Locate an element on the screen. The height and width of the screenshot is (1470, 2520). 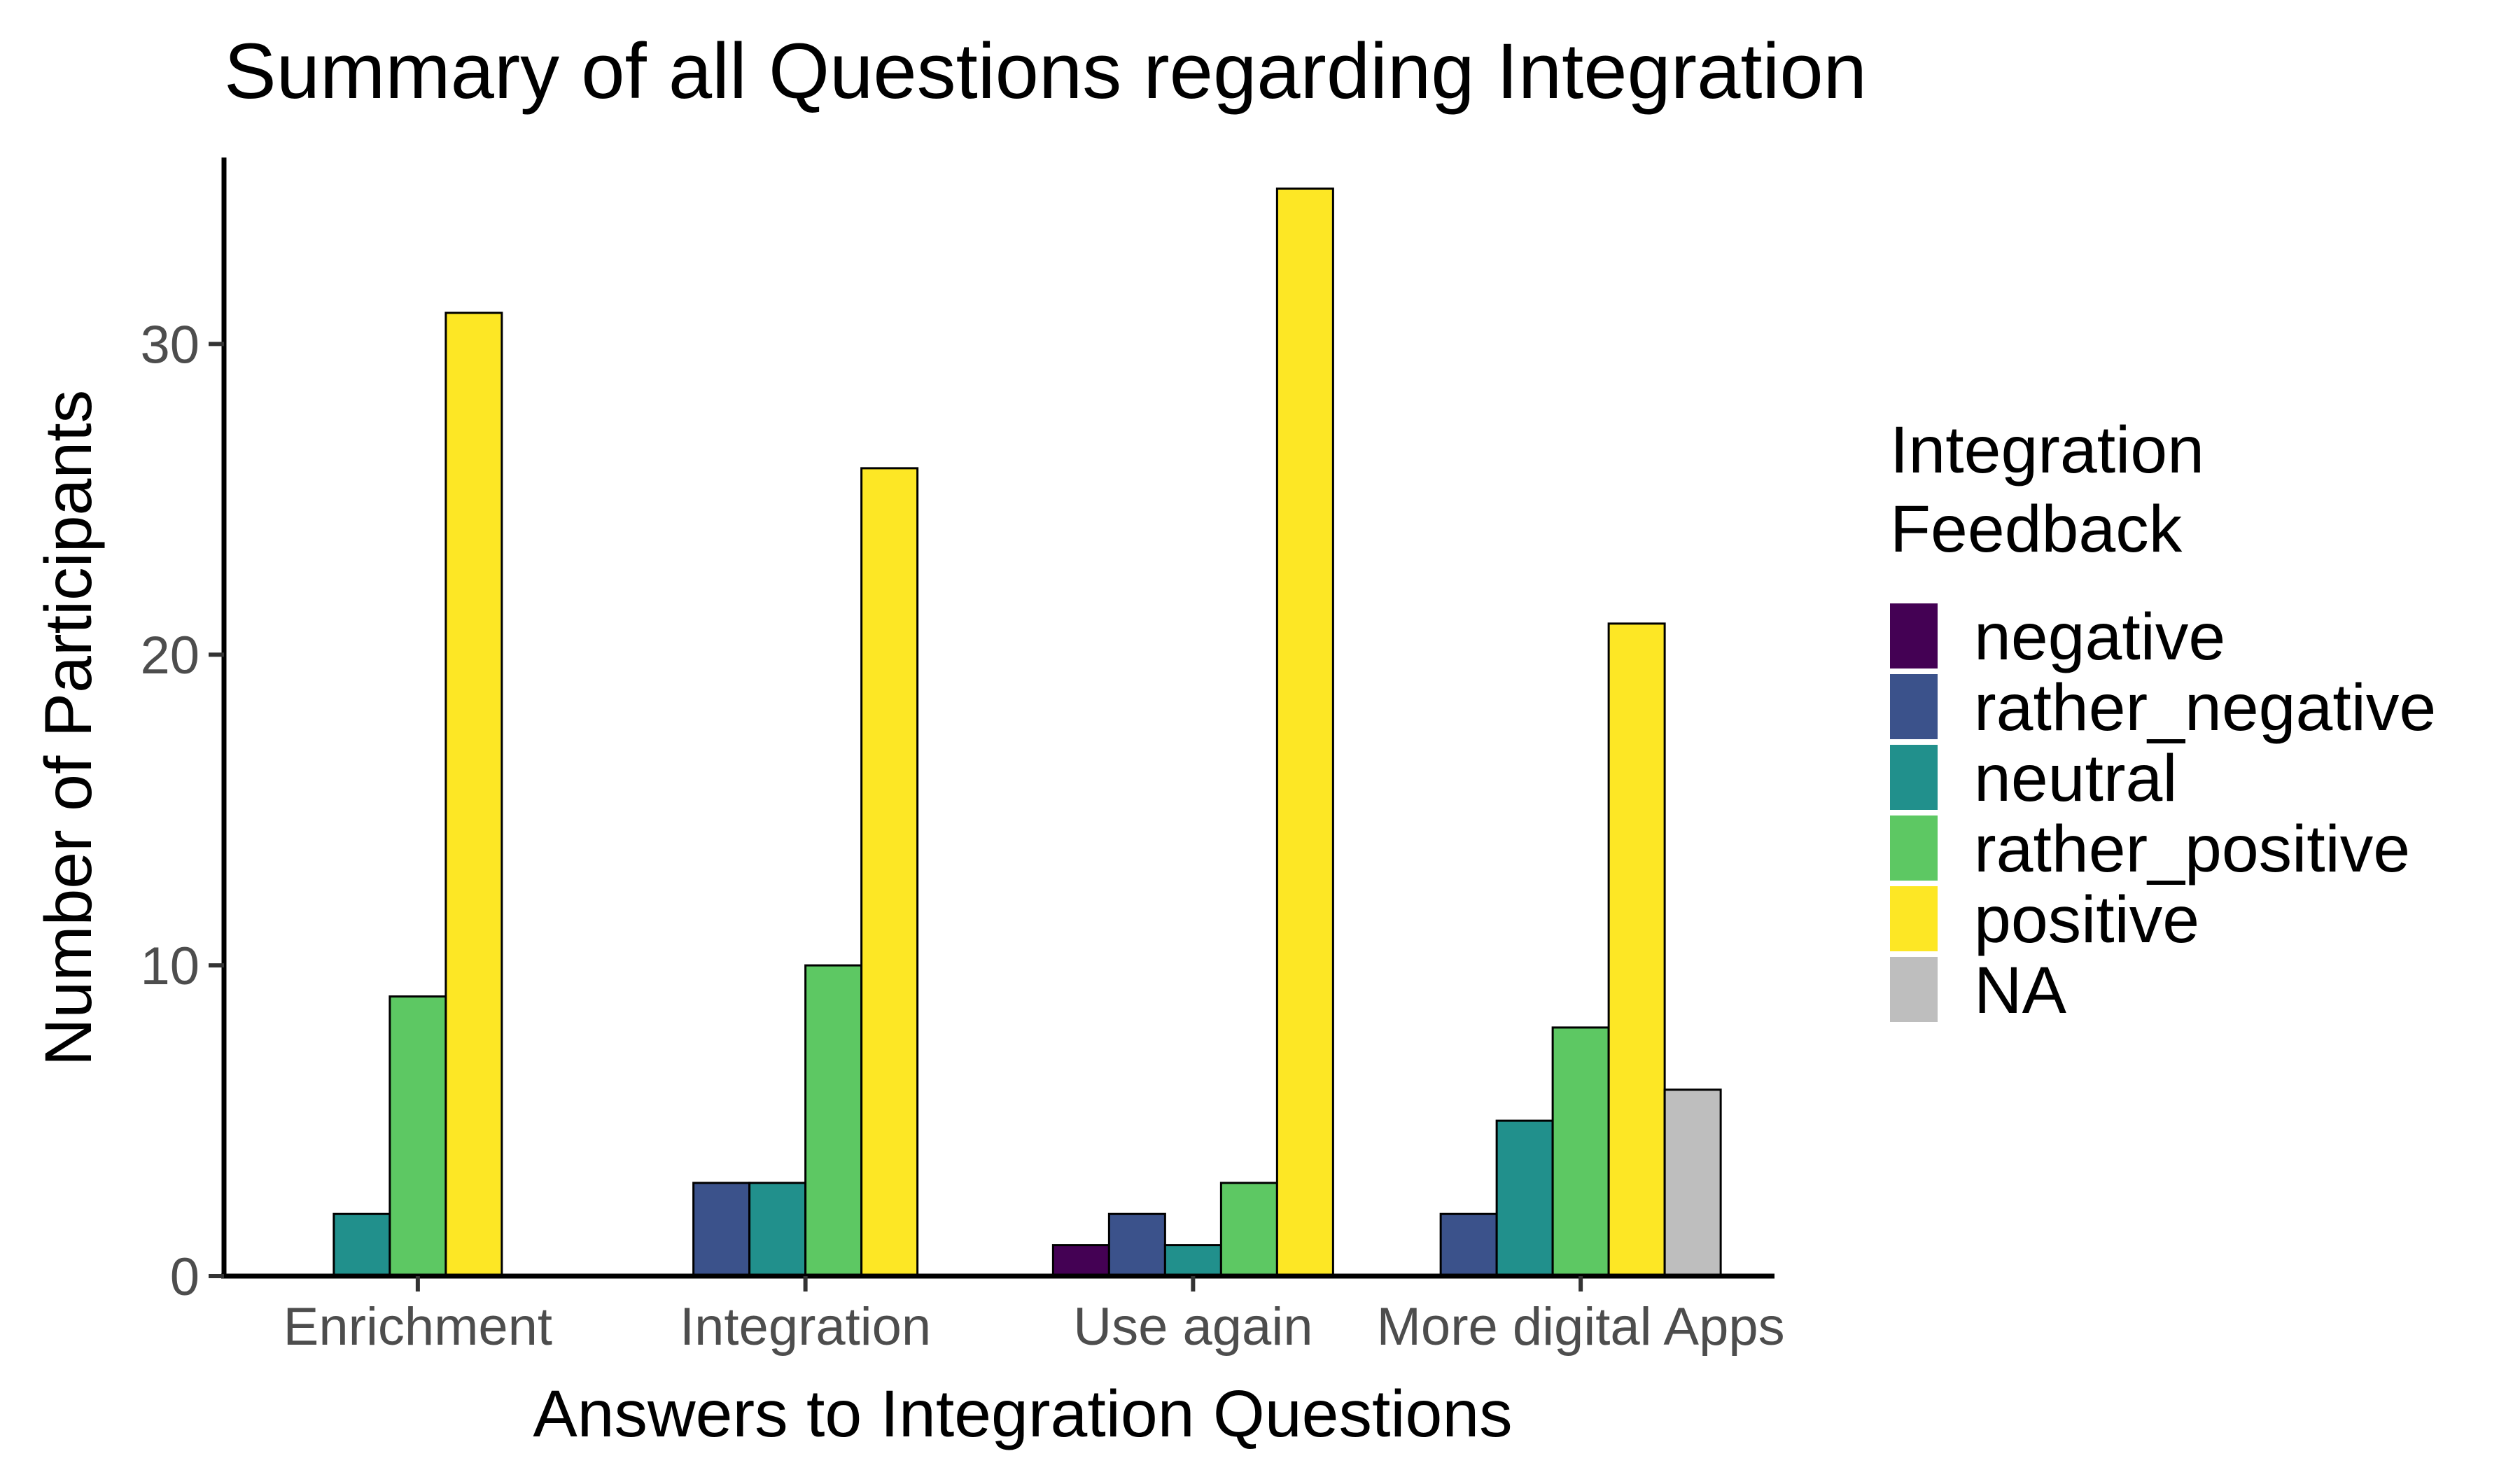
bar-more-digital-apps-rather-positive is located at coordinates (1580, 1152).